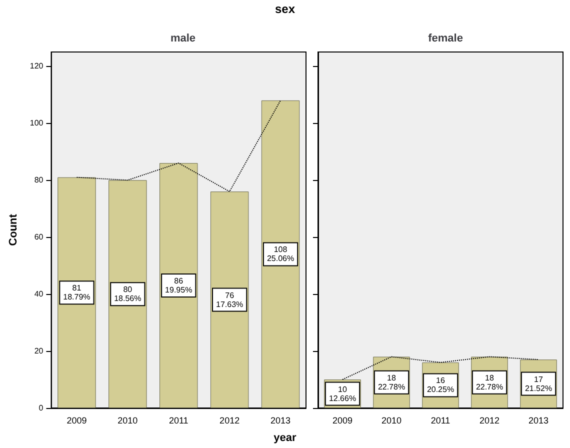  I want to click on data-label: 80 18.56%, so click(128, 294).